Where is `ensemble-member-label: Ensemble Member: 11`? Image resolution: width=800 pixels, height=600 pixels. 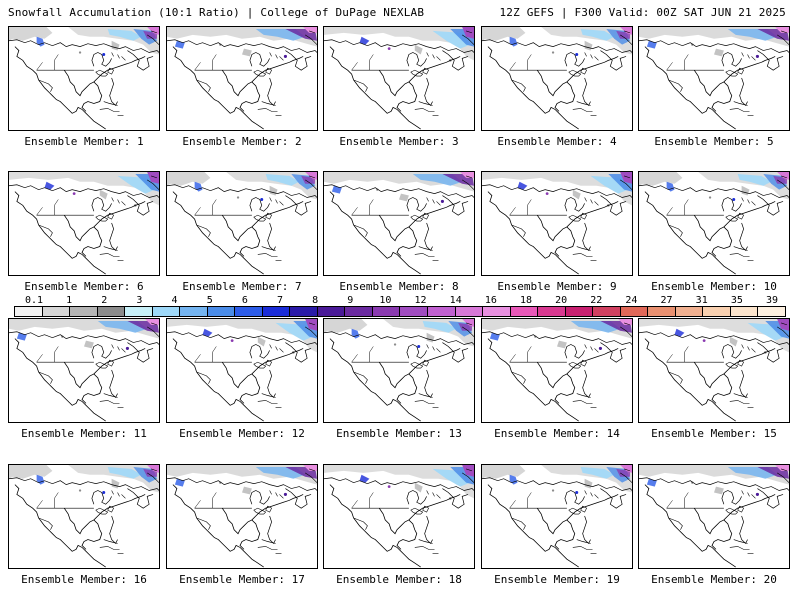 ensemble-member-label: Ensemble Member: 11 is located at coordinates (84, 433).